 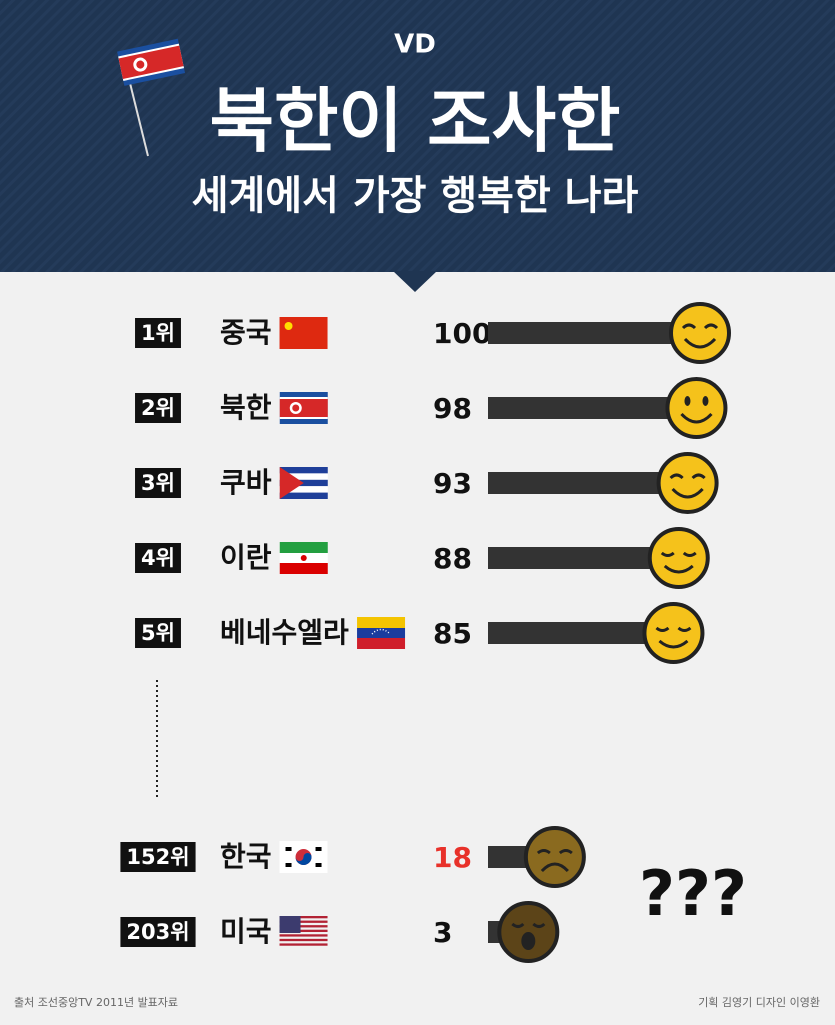 What do you see at coordinates (427, 483) in the screenshot?
I see `row: 3위 쿠바 93` at bounding box center [427, 483].